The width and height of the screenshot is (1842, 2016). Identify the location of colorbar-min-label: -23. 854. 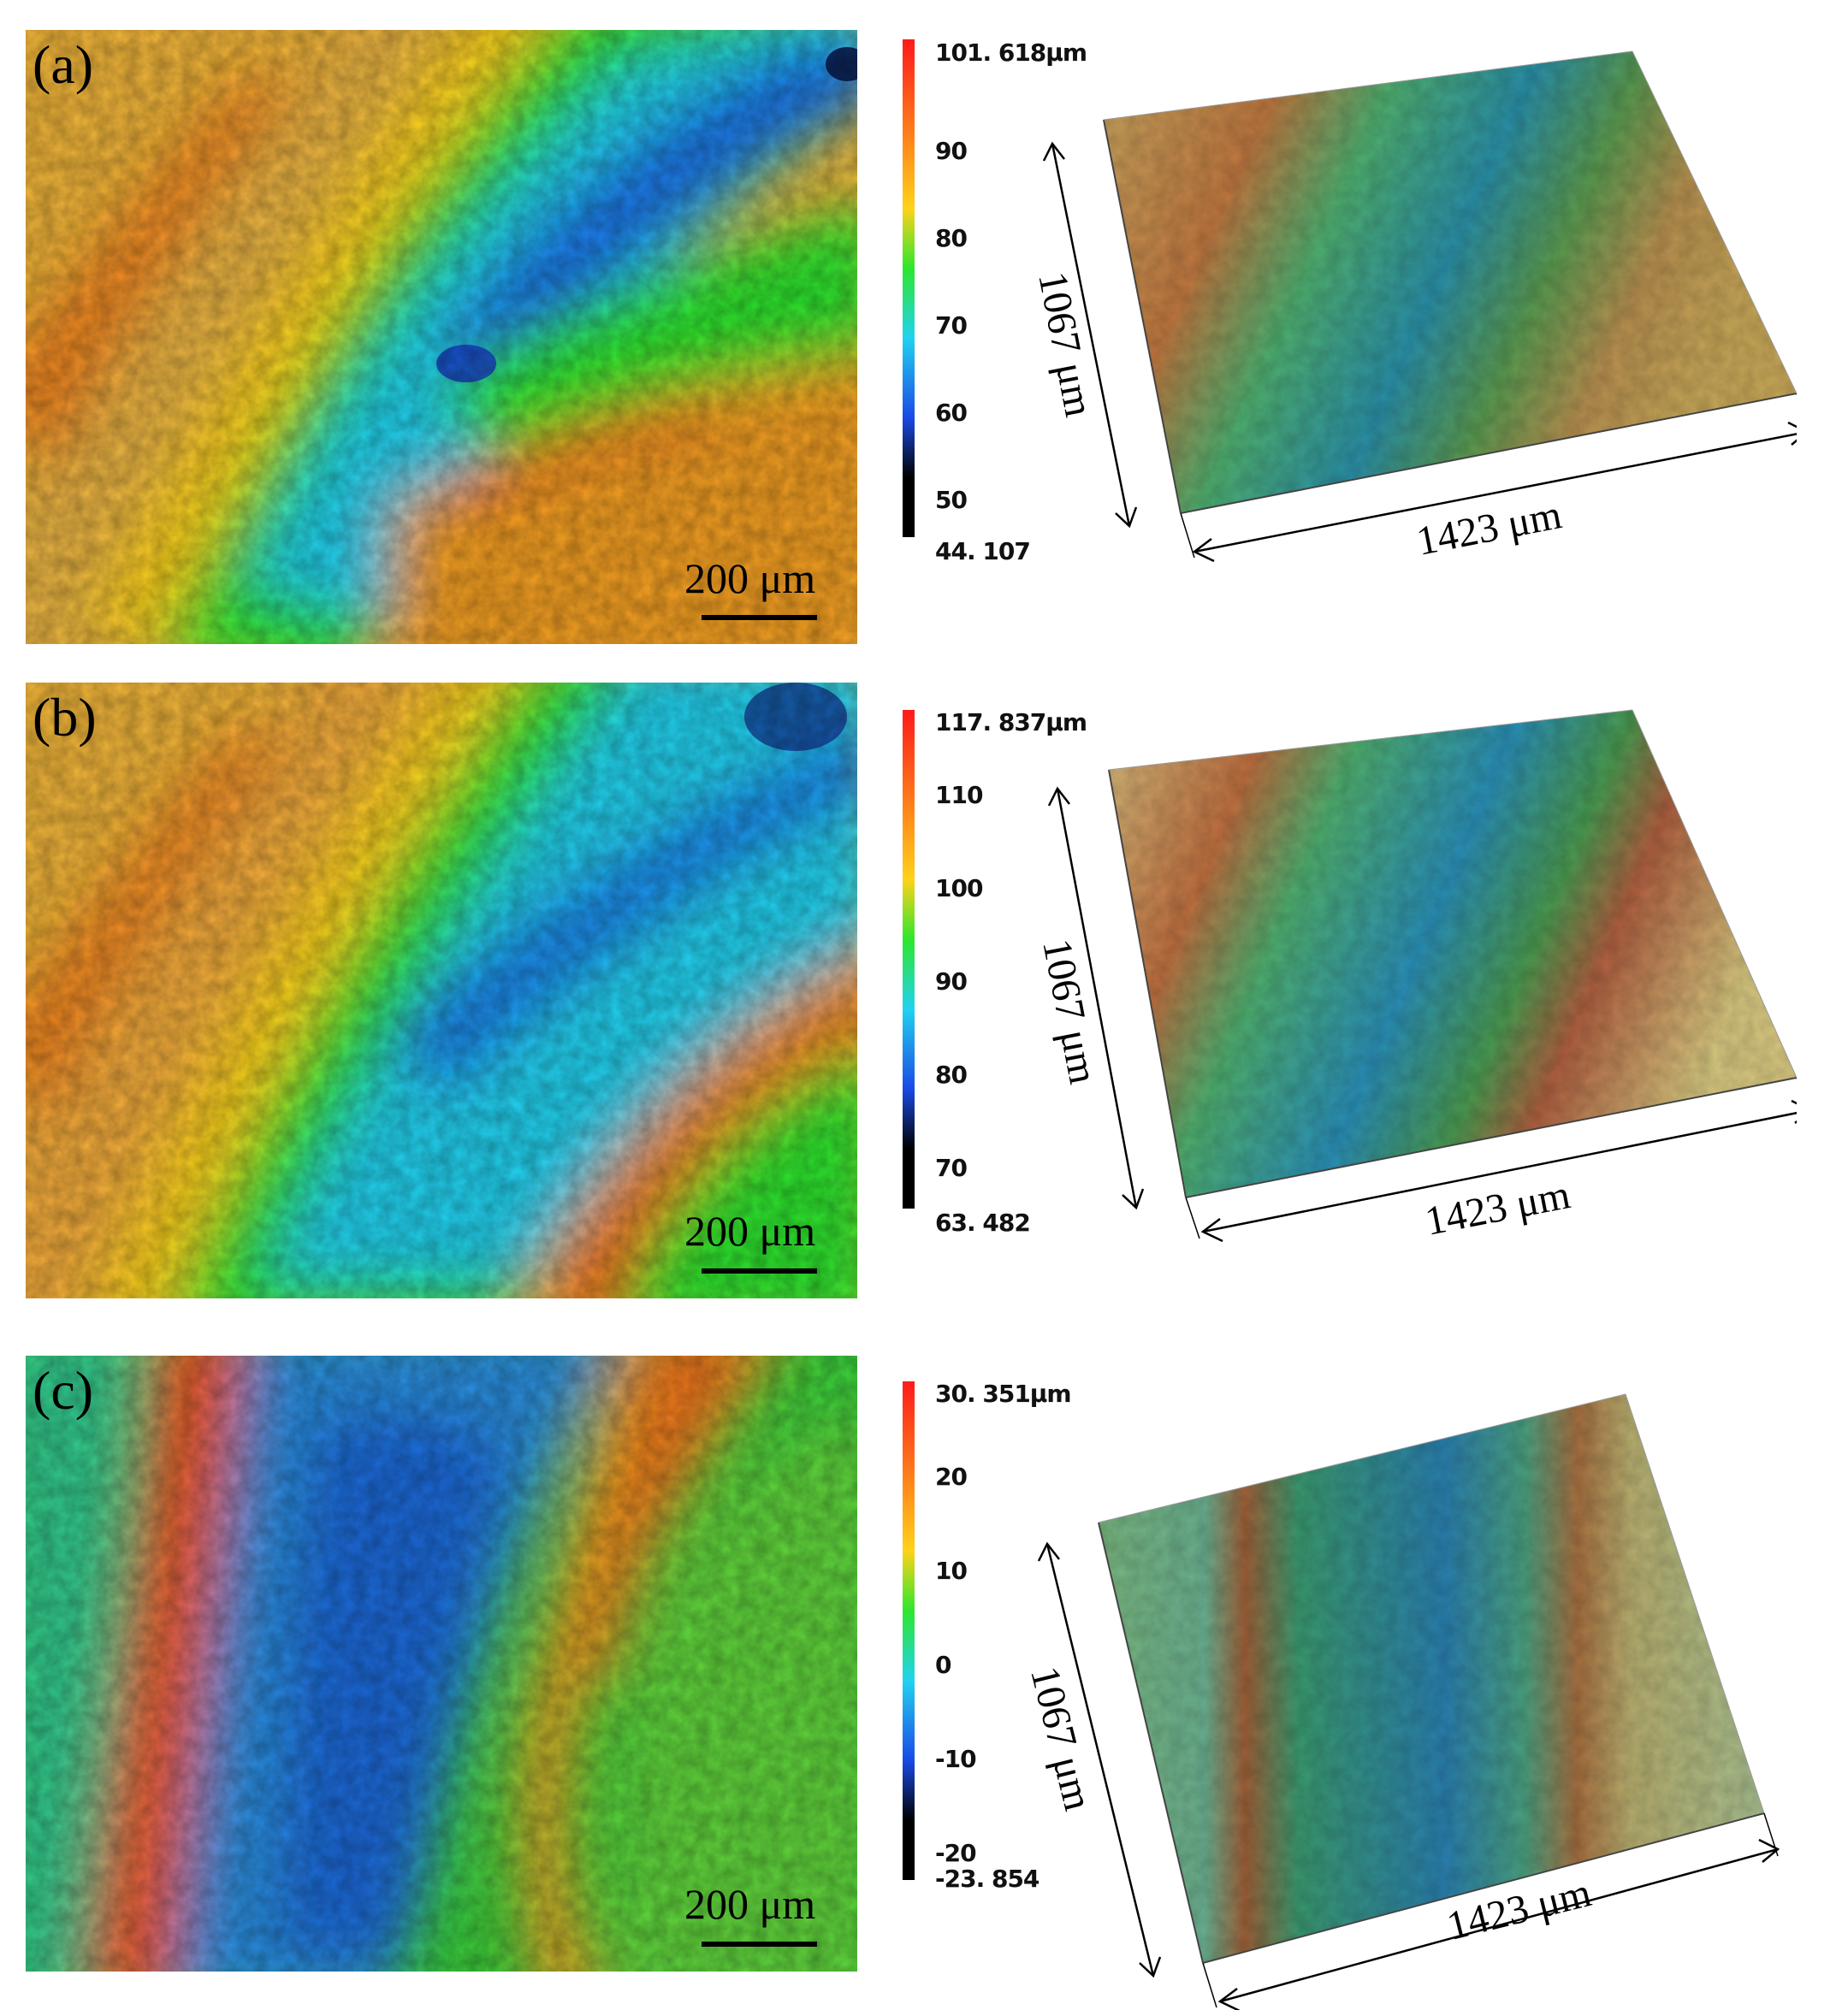
(987, 1879).